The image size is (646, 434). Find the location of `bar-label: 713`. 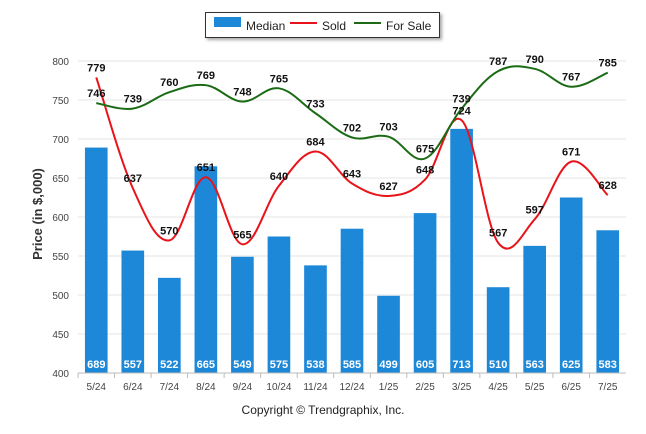

bar-label: 713 is located at coordinates (461, 365).